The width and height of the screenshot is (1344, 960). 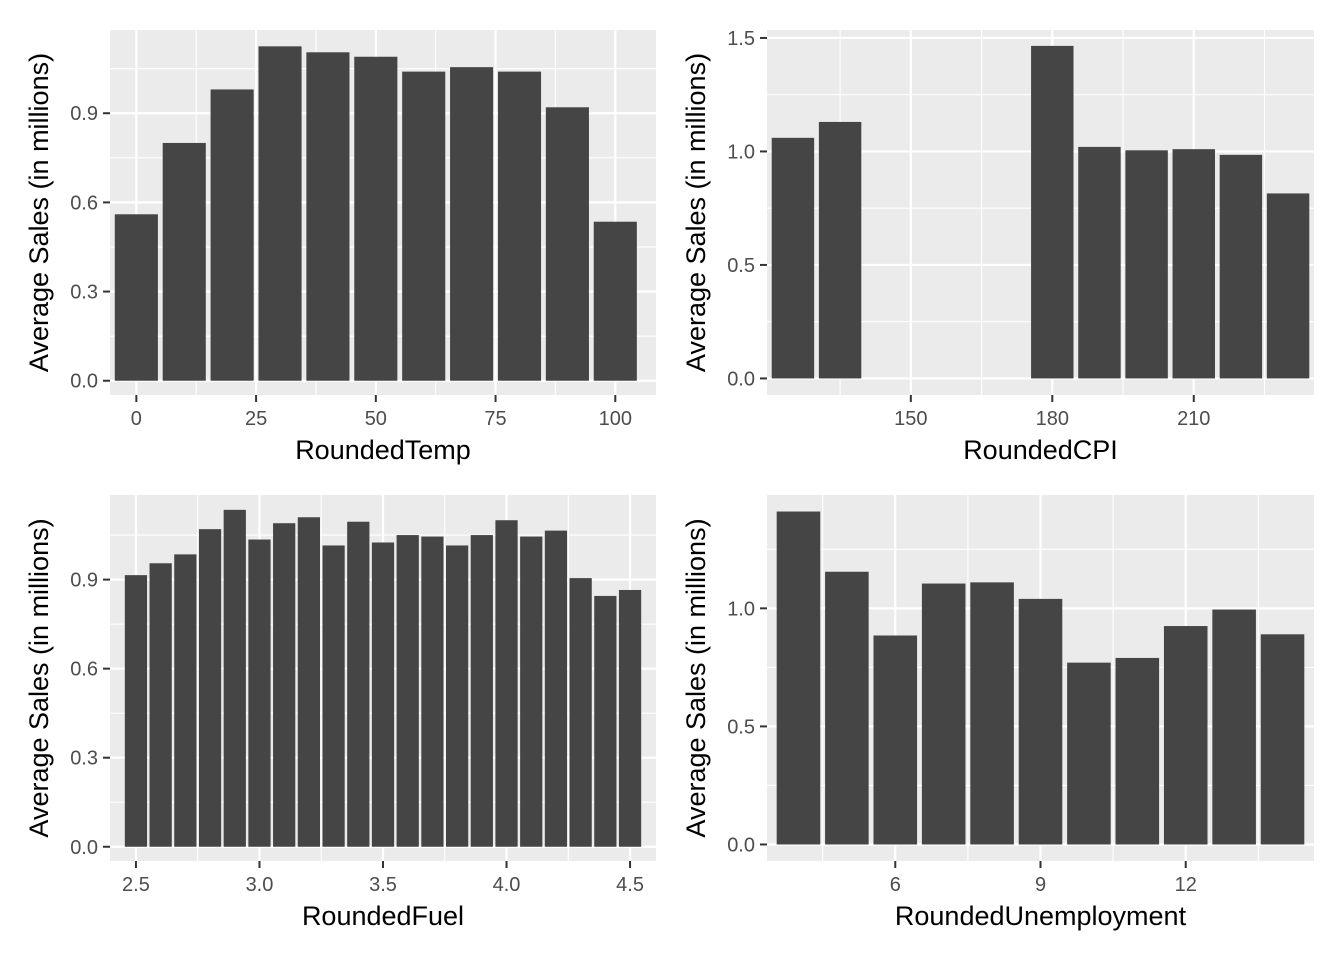 What do you see at coordinates (895, 885) in the screenshot?
I see `x-tick-label: 6` at bounding box center [895, 885].